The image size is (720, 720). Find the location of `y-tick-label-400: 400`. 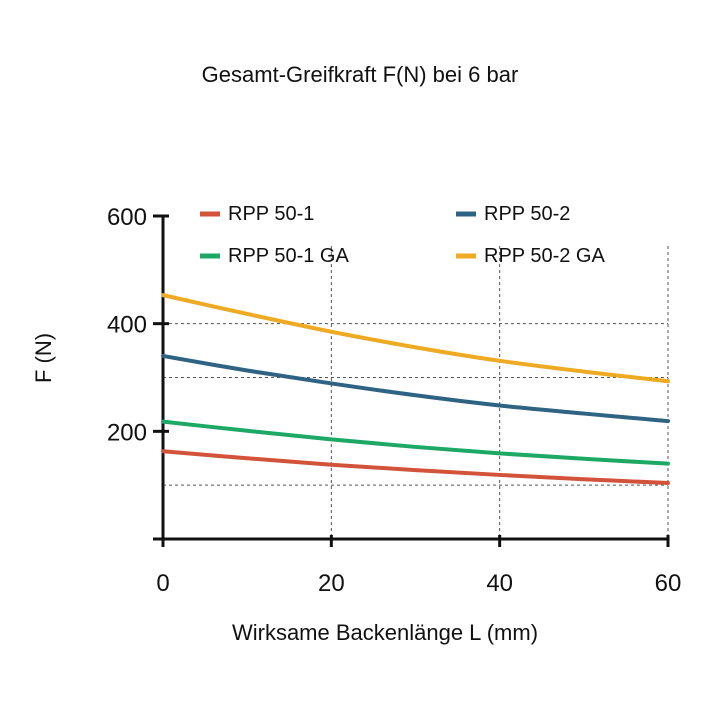

y-tick-label-400: 400 is located at coordinates (127, 325).